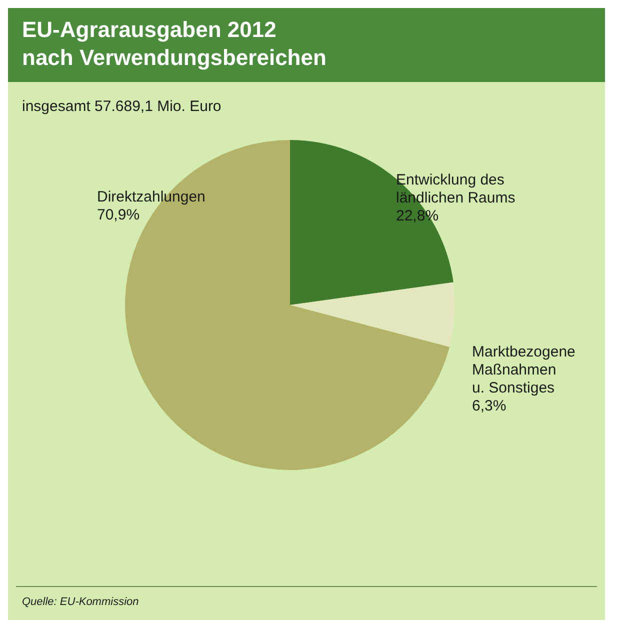 The width and height of the screenshot is (619, 635). Describe the element at coordinates (151, 197) in the screenshot. I see `slice-label: Direktzahlungen` at that location.